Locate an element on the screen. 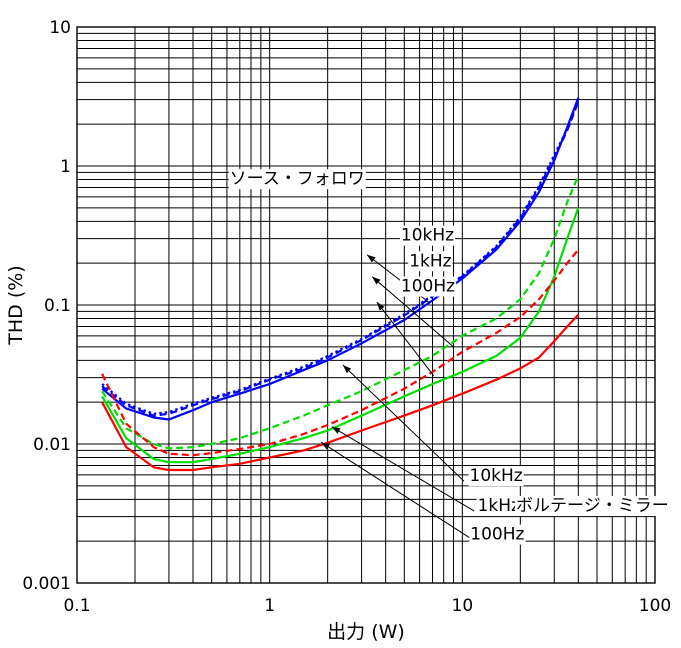  y-tick-label: 0.1 is located at coordinates (57, 306).